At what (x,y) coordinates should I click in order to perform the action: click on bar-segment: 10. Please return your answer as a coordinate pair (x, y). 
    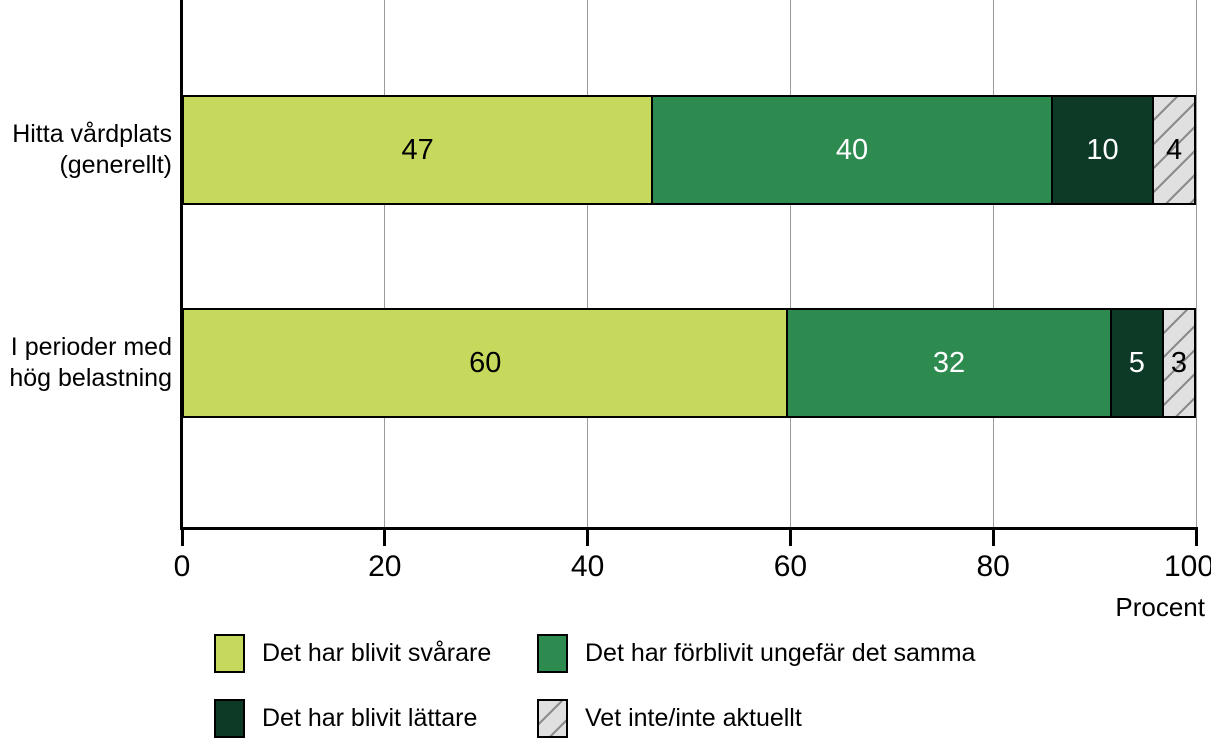
    Looking at the image, I should click on (1103, 150).